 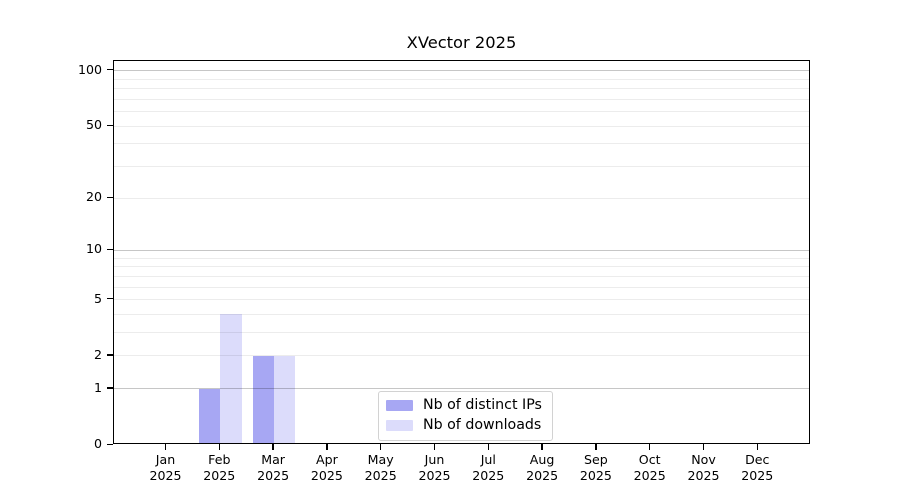 I want to click on x-tick-label: Apr 2025, so click(x=326, y=467).